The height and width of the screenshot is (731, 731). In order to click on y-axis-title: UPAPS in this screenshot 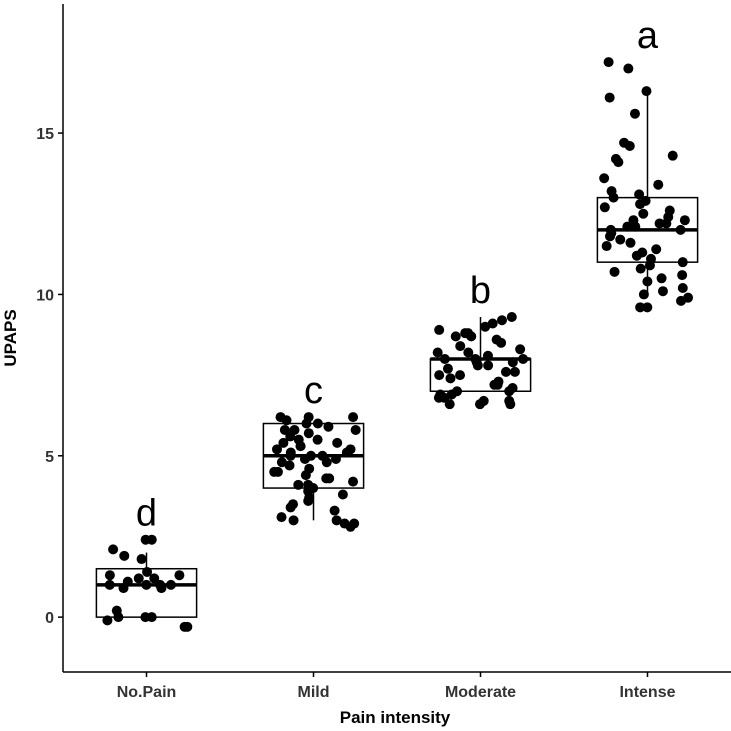, I will do `click(10, 337)`.